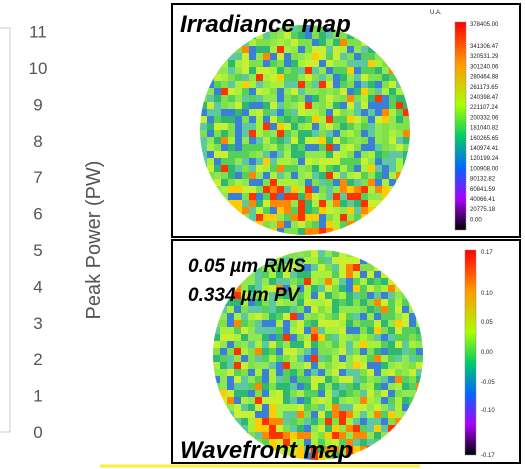 The height and width of the screenshot is (469, 525). I want to click on colorbar-label: 320531.29, so click(484, 57).